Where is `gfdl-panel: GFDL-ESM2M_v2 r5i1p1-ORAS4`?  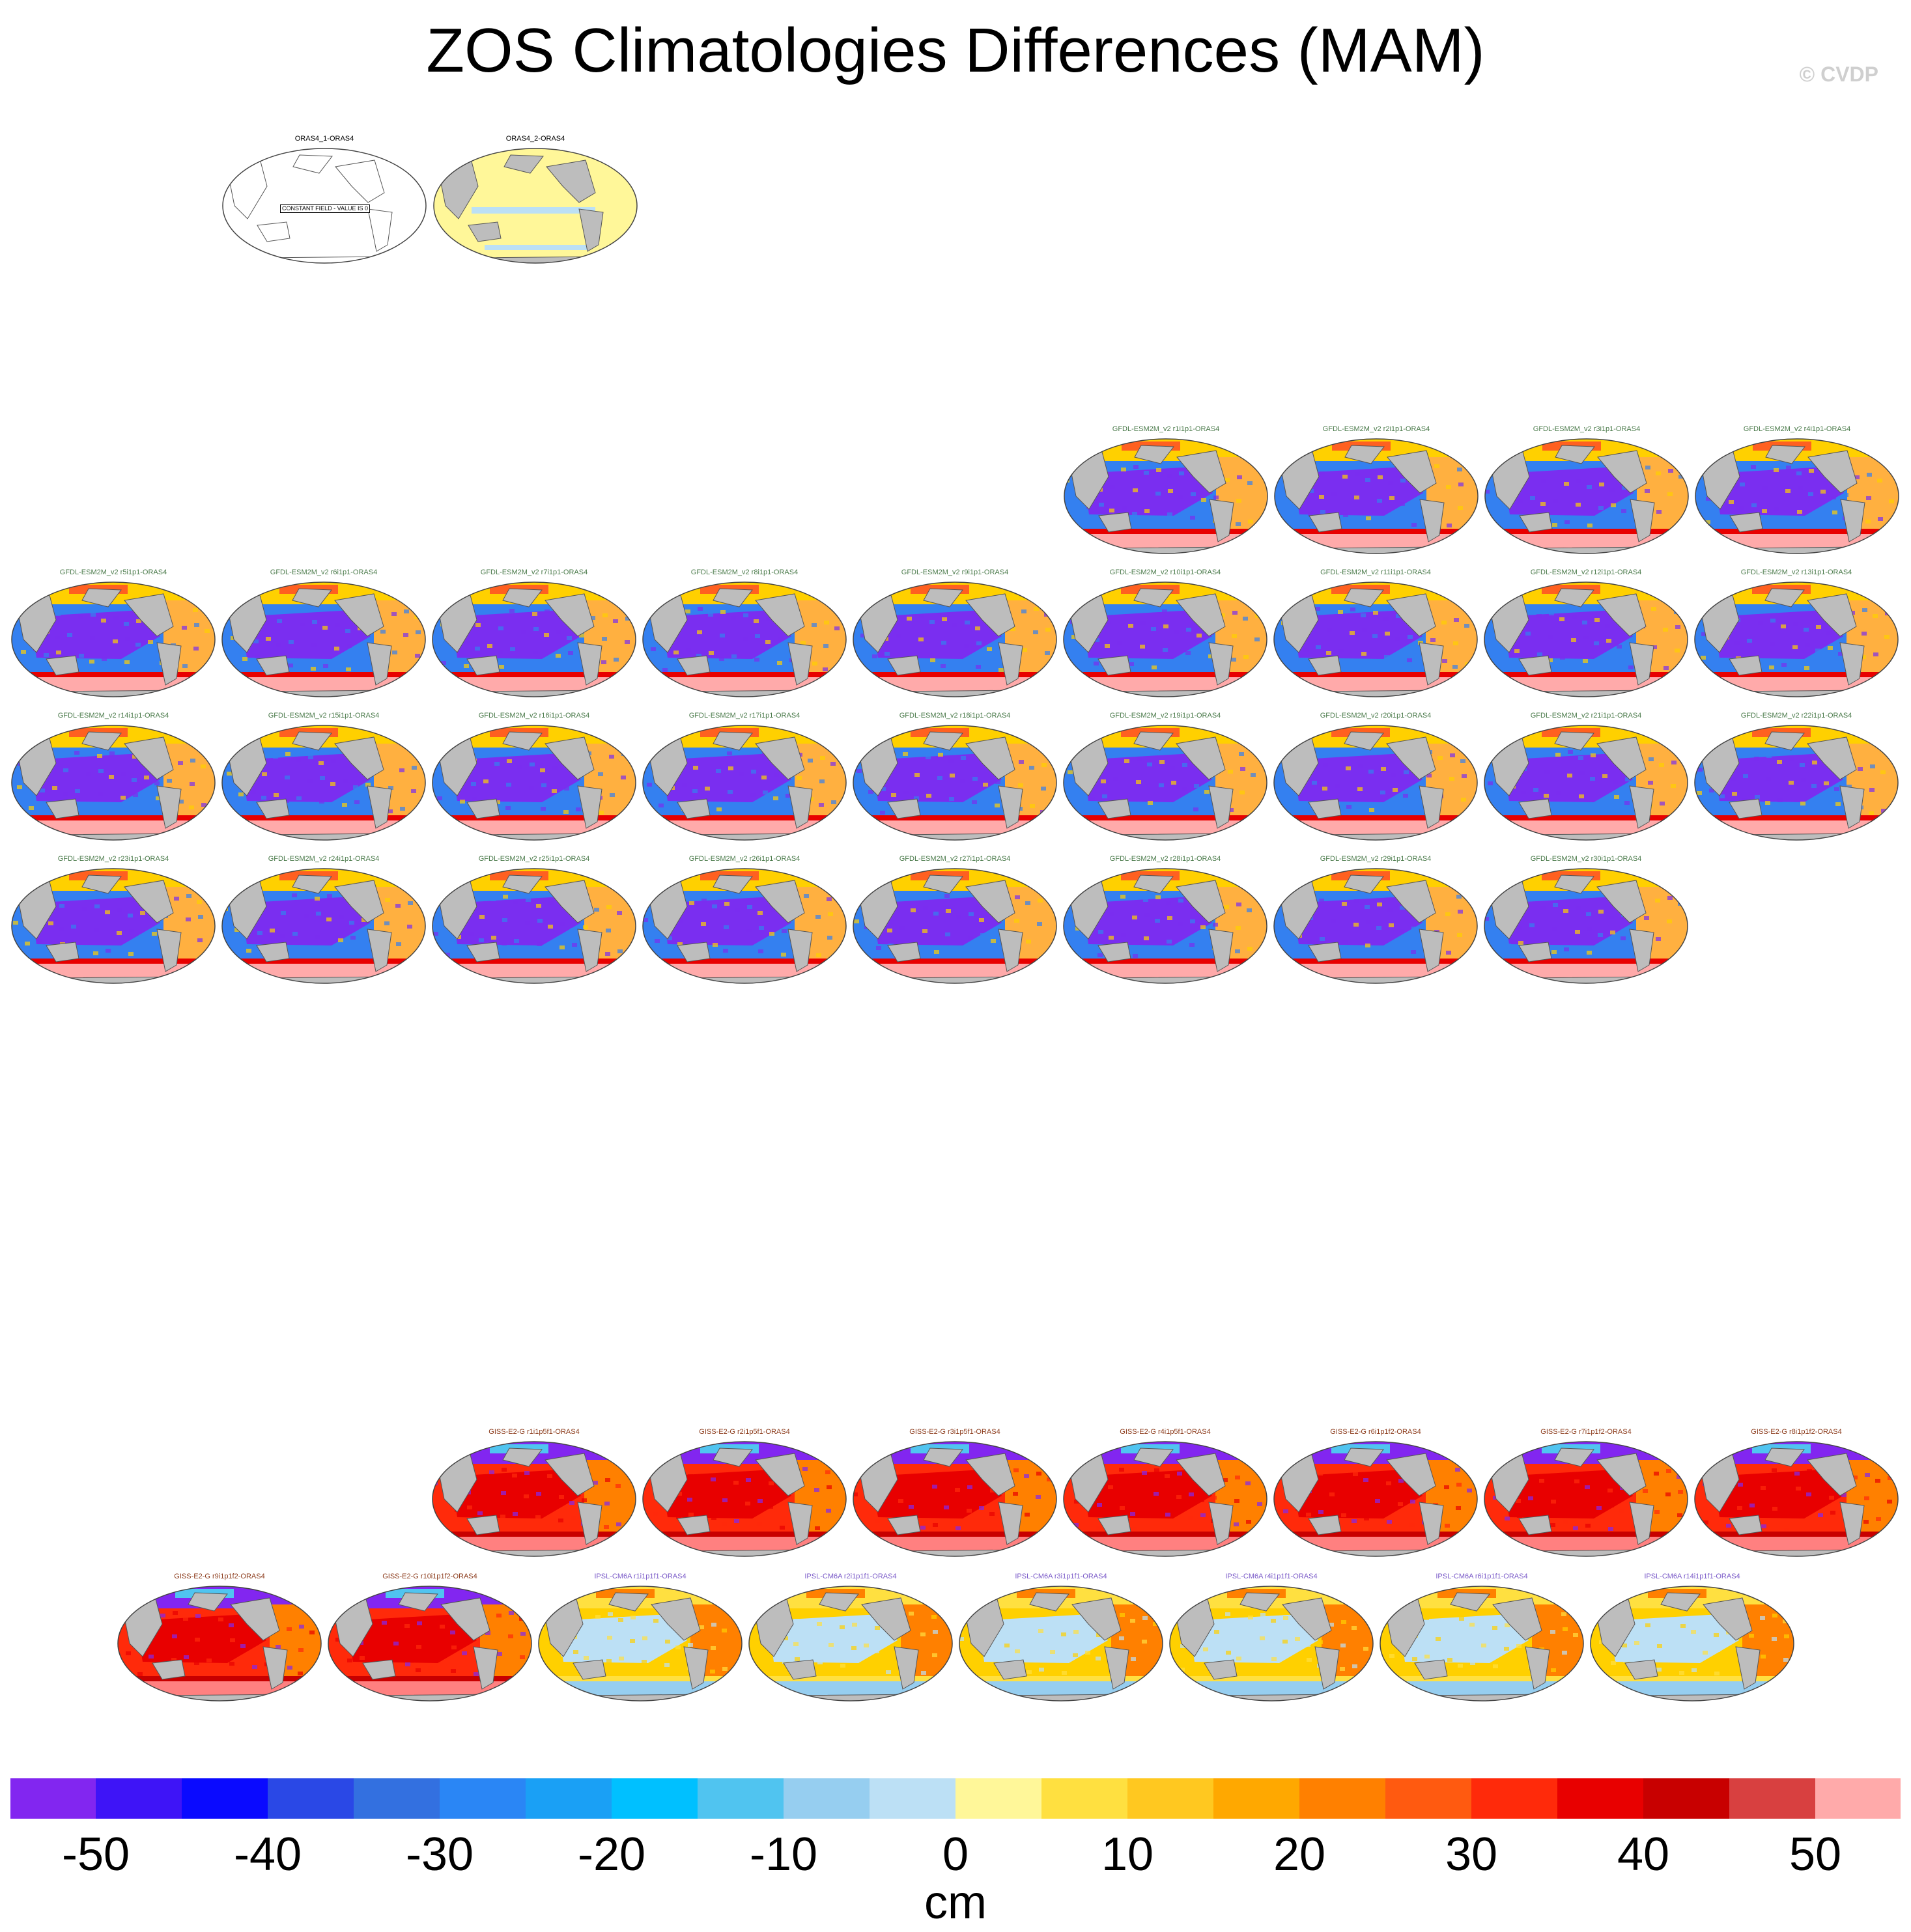
gfdl-panel: GFDL-ESM2M_v2 r5i1p1-ORAS4 is located at coordinates (113, 635).